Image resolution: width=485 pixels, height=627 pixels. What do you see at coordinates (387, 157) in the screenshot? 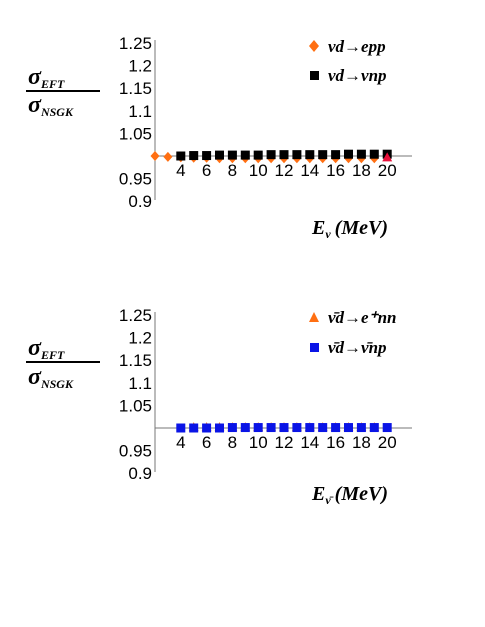
I see `data-point-triangle` at bounding box center [387, 157].